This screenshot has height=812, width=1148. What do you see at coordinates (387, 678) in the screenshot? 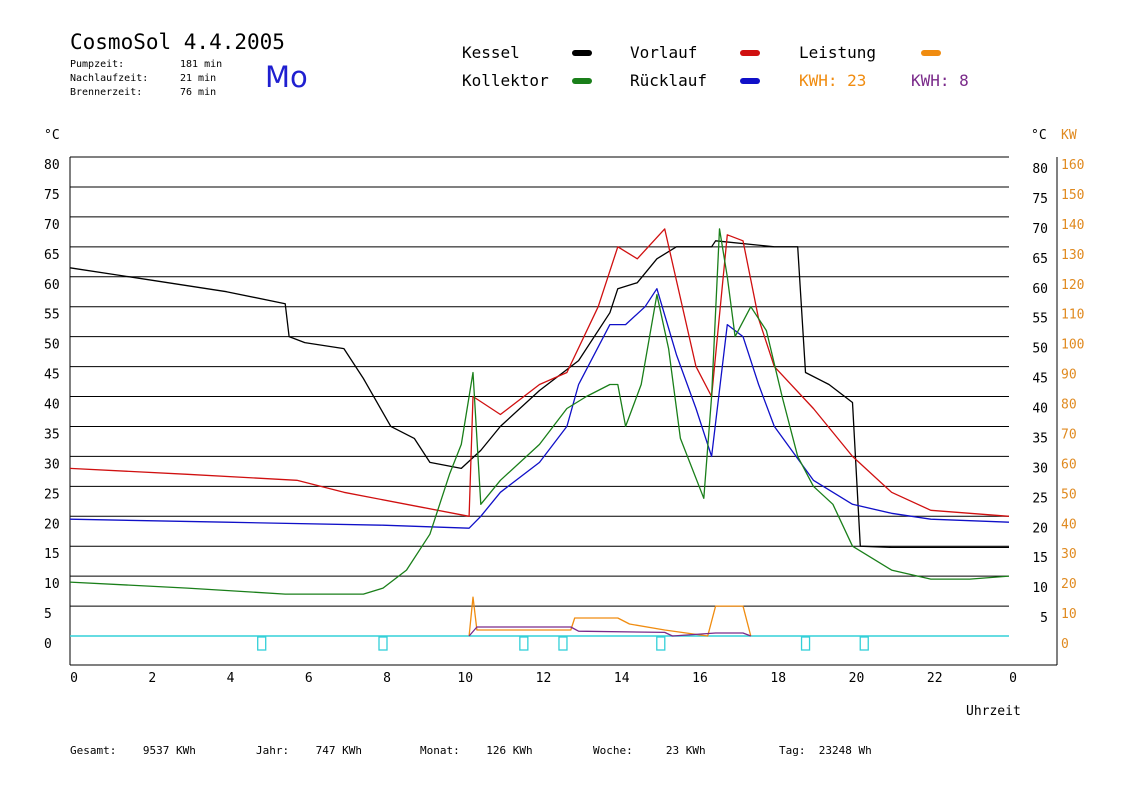
I see `x-tick-label: 8` at bounding box center [387, 678].